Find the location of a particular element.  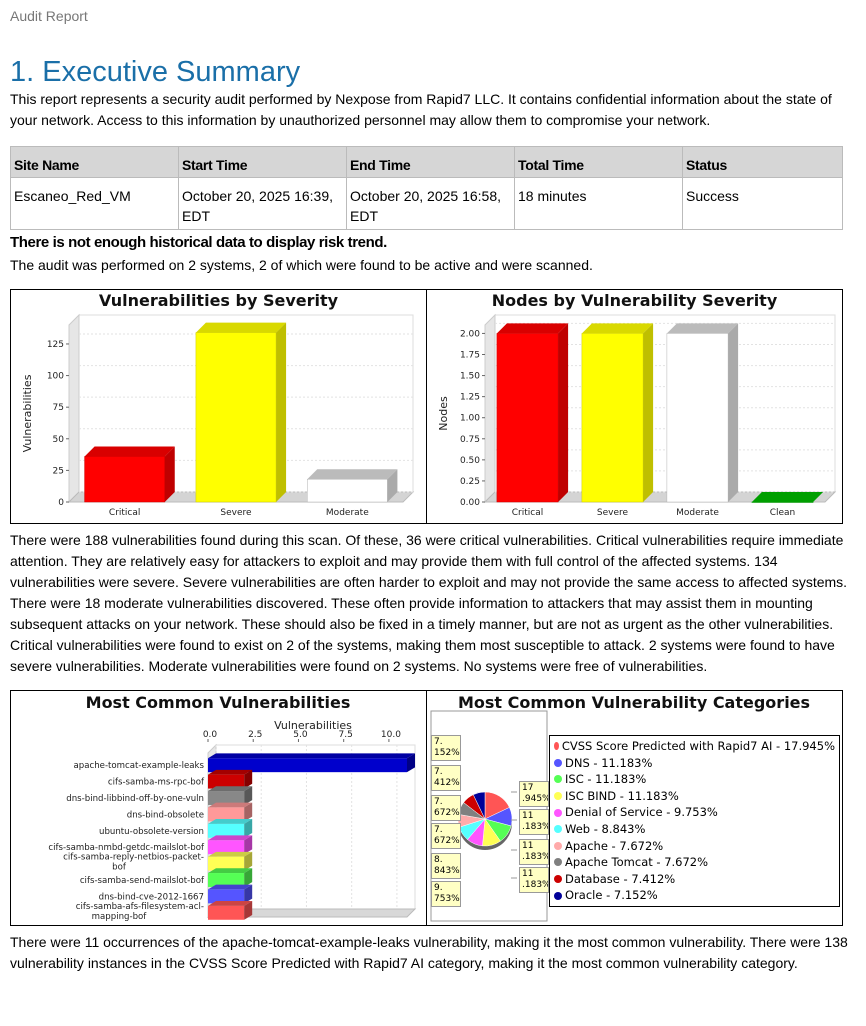

category-label-continued: bof is located at coordinates (119, 868).